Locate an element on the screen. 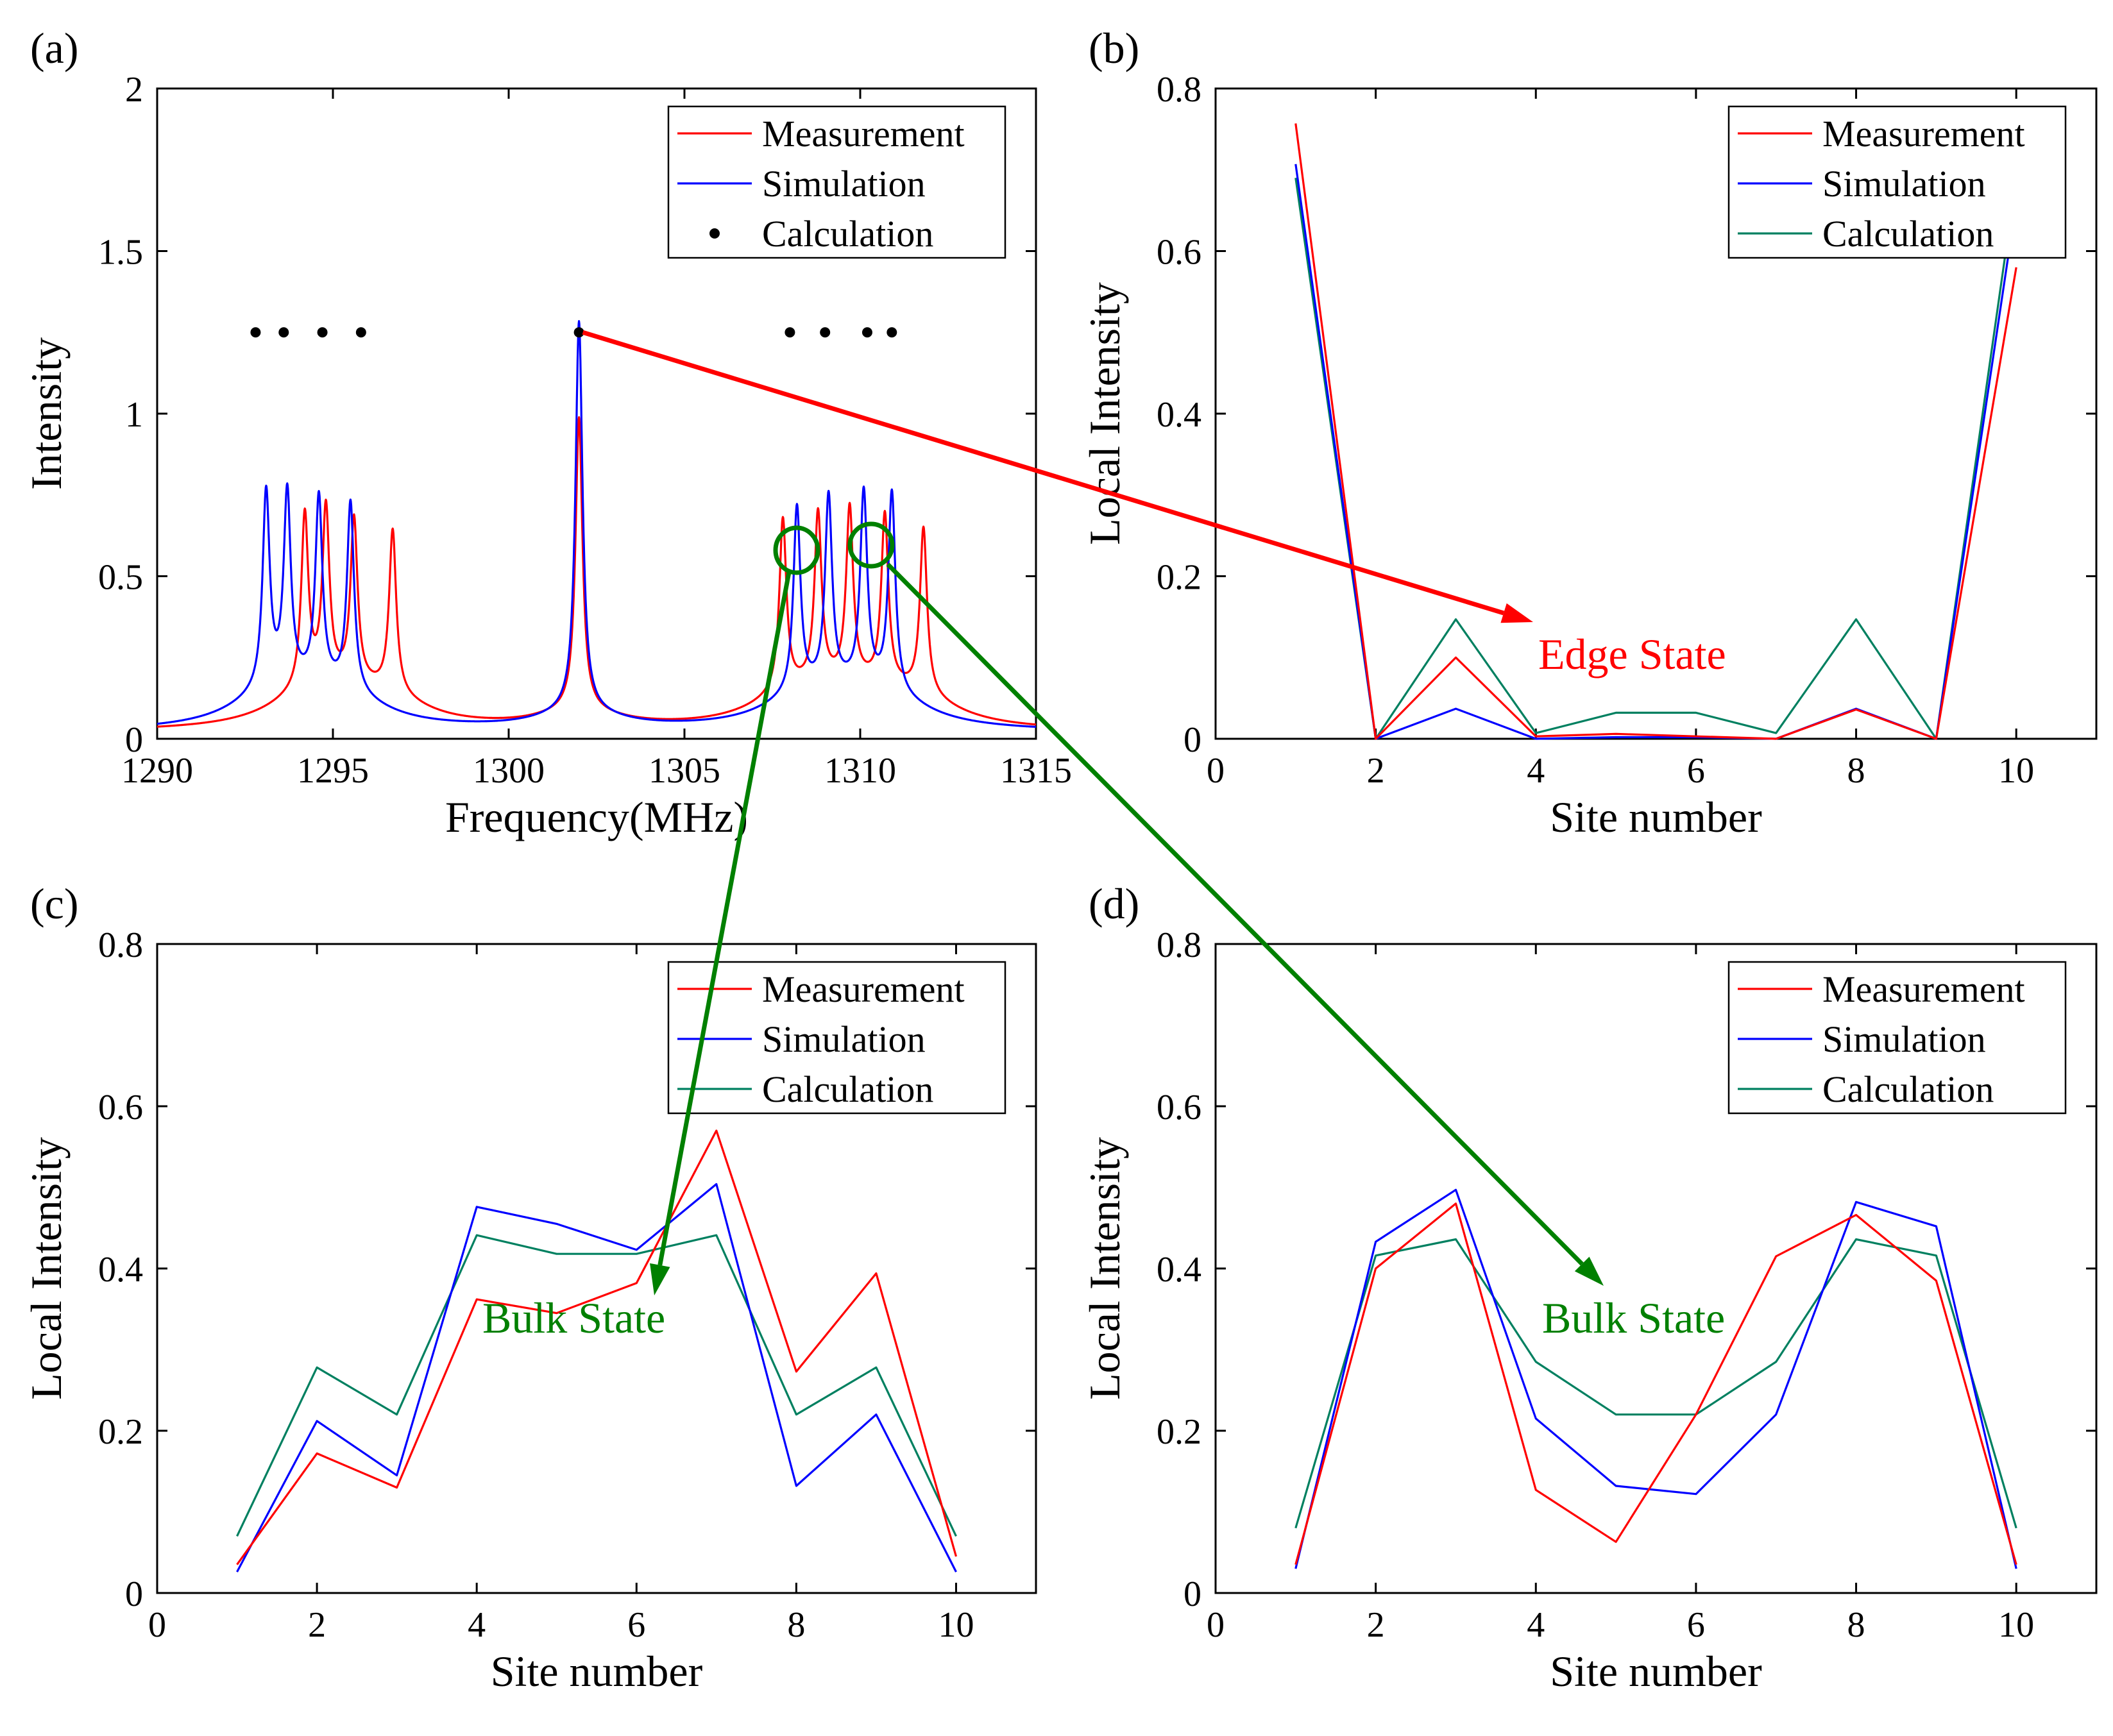 Image resolution: width=2113 pixels, height=1736 pixels. bulk-arrow-c is located at coordinates (721, 933).